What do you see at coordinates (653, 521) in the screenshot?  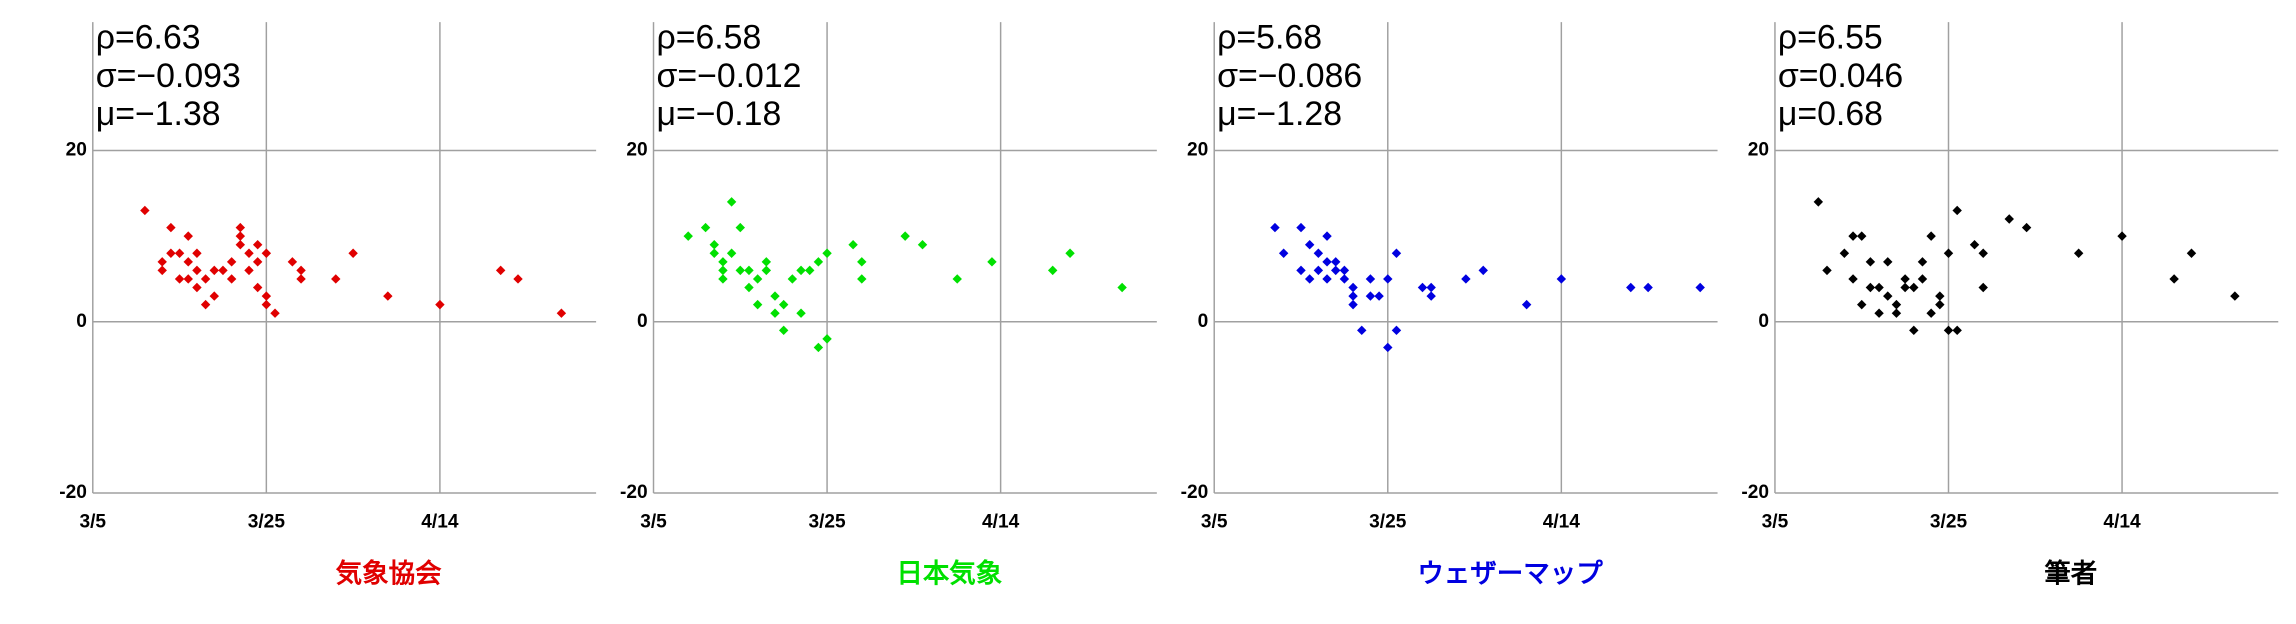 I see `x-tick-label: 3/5` at bounding box center [653, 521].